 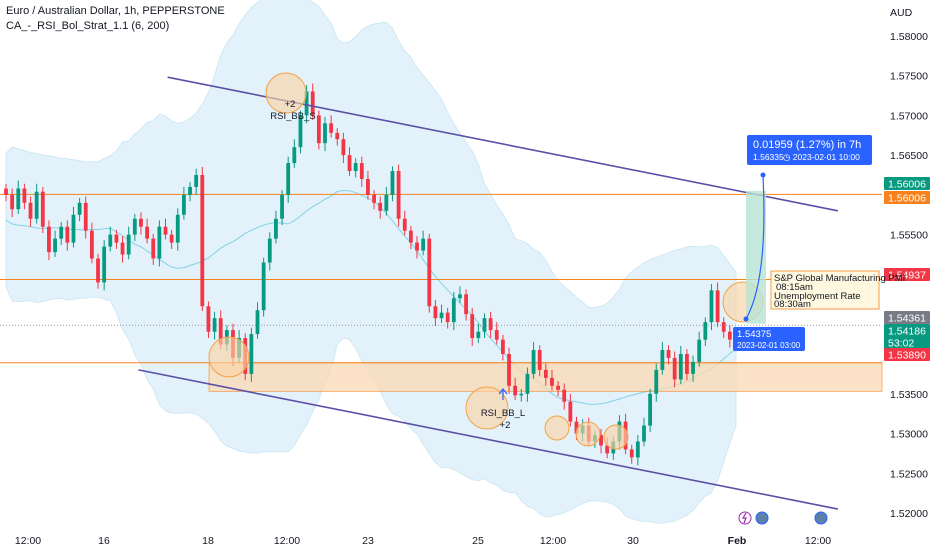 I want to click on event-time-2: 08:30am, so click(x=792, y=304).